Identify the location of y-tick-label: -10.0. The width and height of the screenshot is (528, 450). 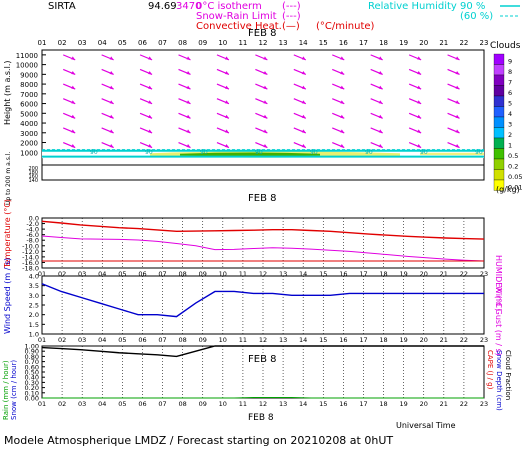
(30, 246).